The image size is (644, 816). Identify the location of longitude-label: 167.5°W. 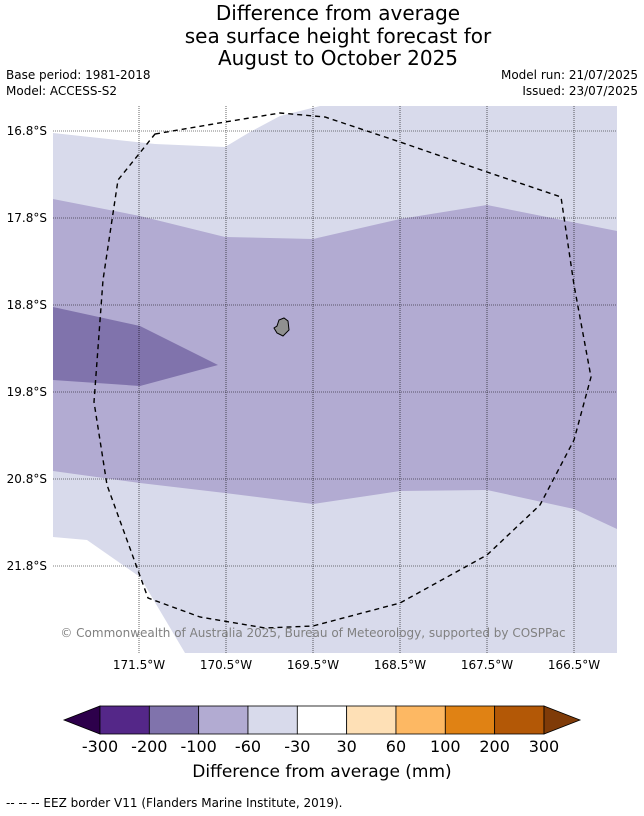
(487, 665).